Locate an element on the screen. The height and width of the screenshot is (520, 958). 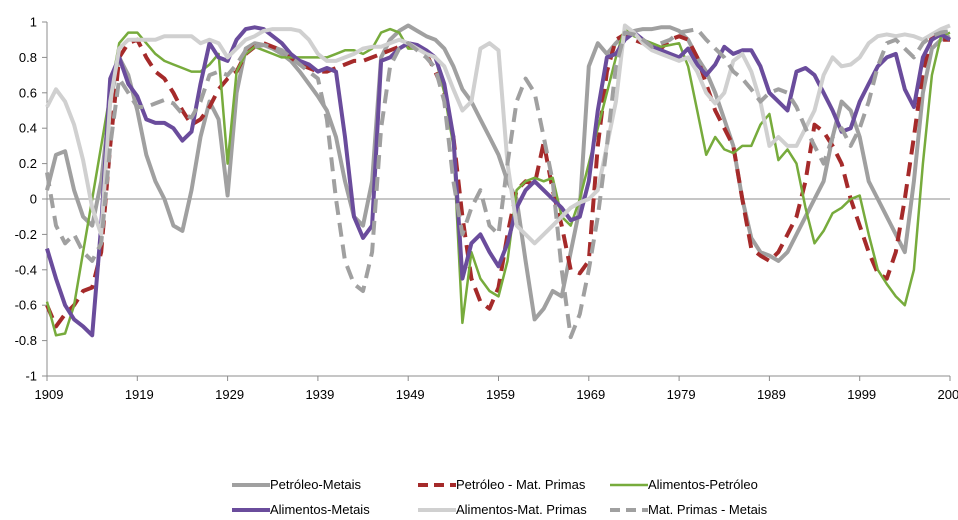
x-tick-label: 1999 is located at coordinates (861, 394).